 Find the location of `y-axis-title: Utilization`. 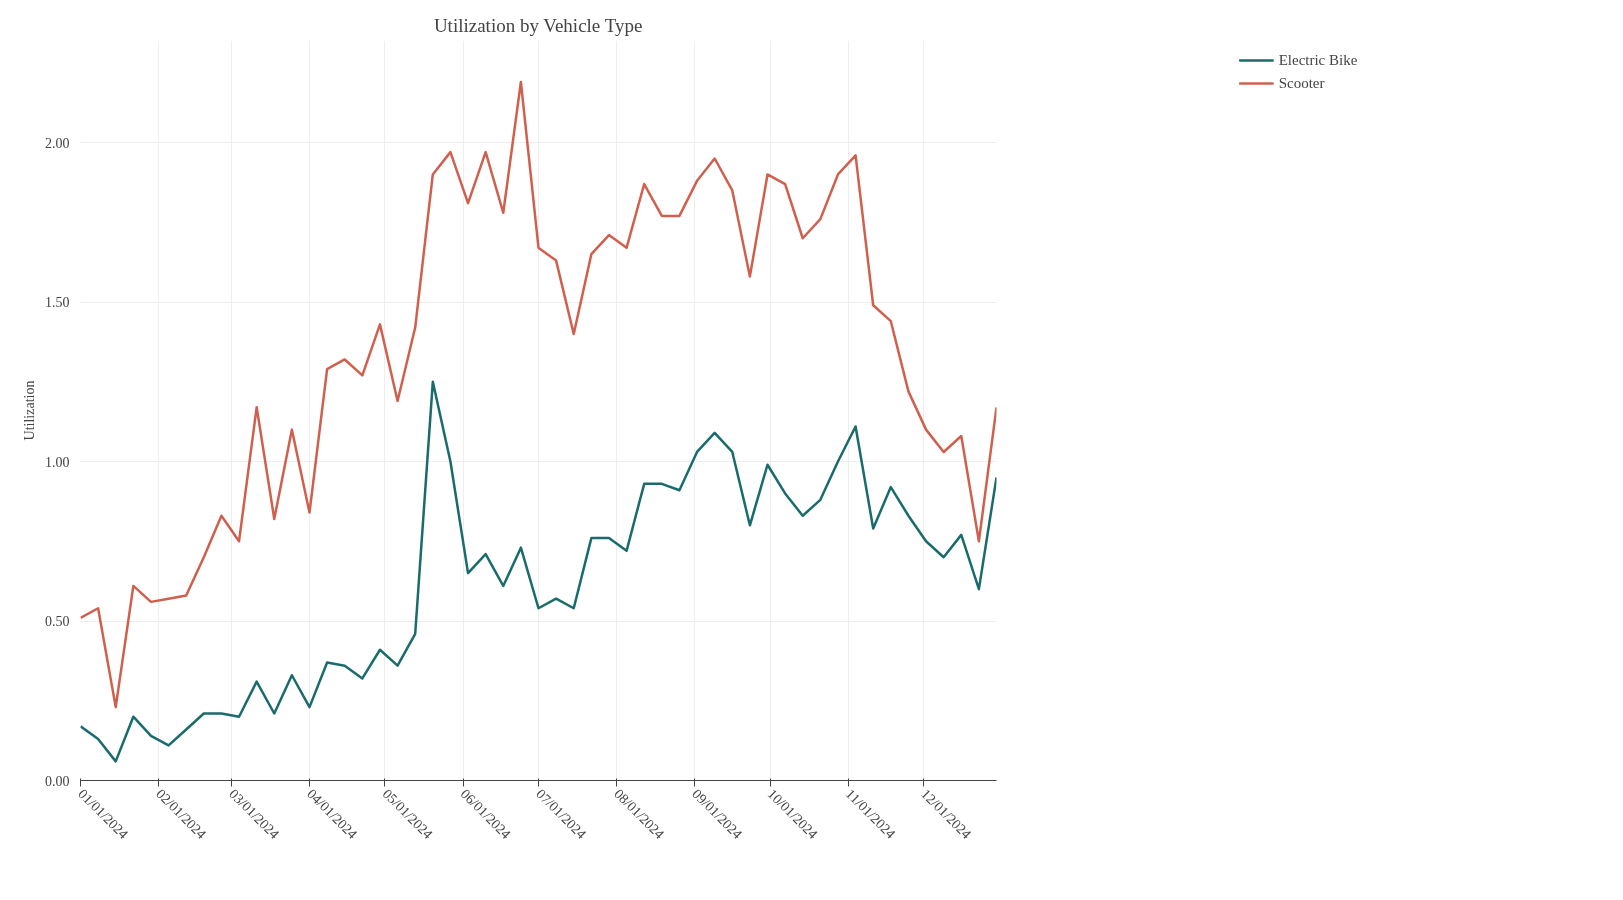

y-axis-title: Utilization is located at coordinates (29, 410).